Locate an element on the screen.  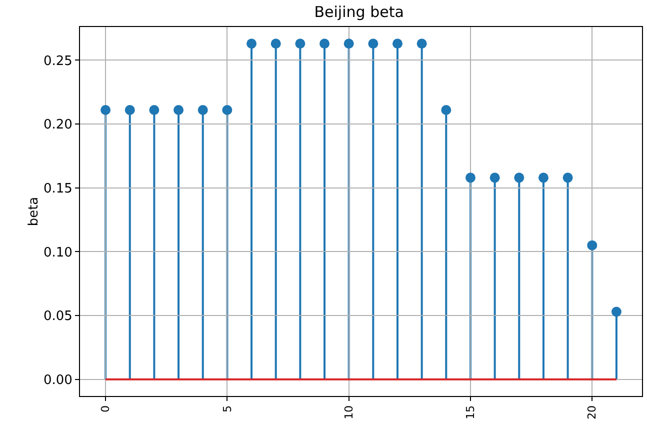
y-tick-label: 0.20 is located at coordinates (57, 125).